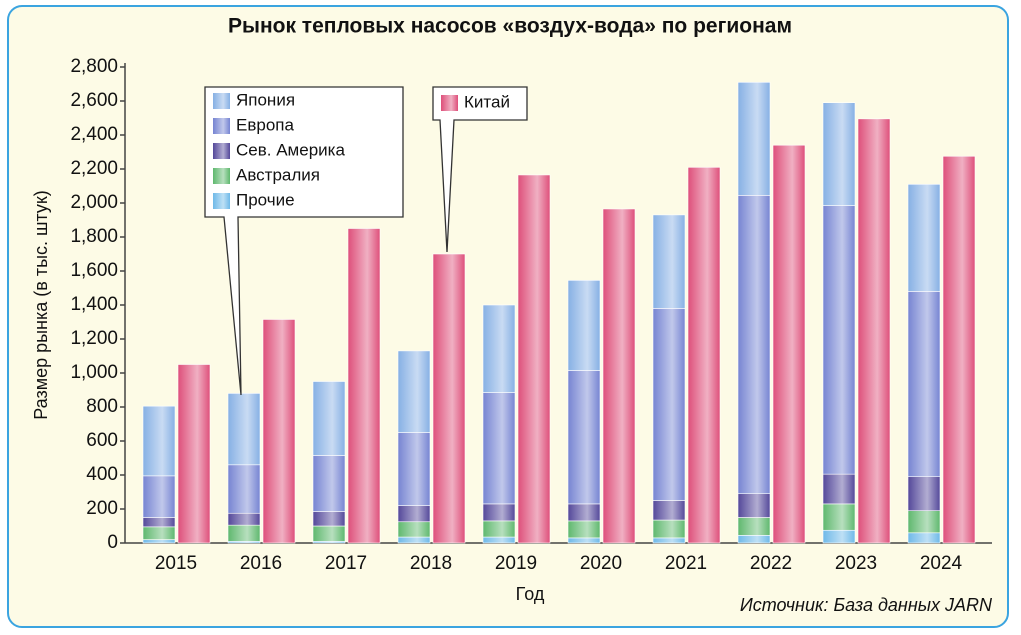  Describe the element at coordinates (102, 474) in the screenshot. I see `y-tick-label: 400` at that location.